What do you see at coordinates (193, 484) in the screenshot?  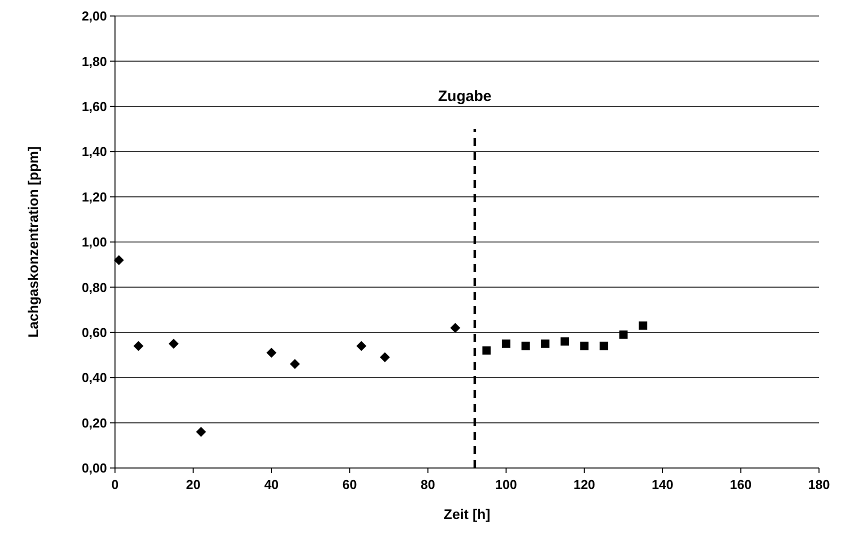 I see `x-tick-label: 20` at bounding box center [193, 484].